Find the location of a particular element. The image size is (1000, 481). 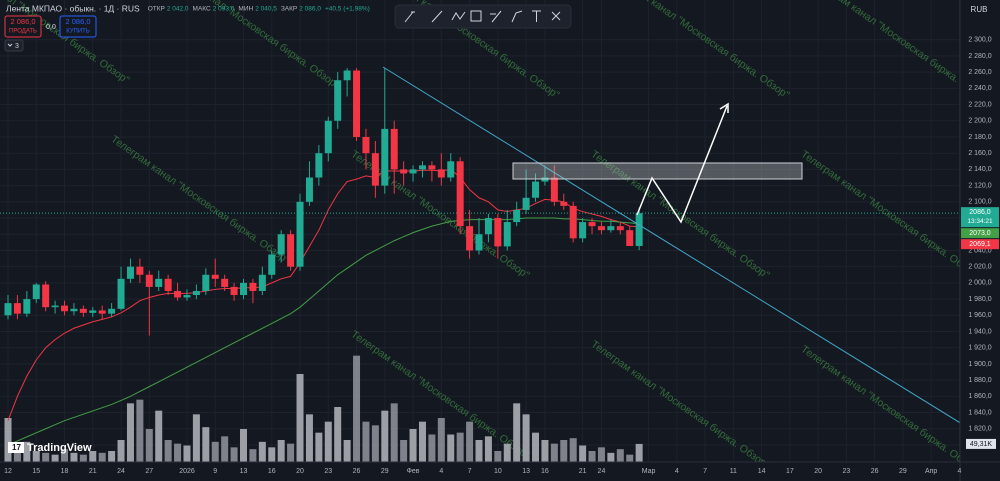

y-tick-label: 2 120,0 is located at coordinates (979, 185).